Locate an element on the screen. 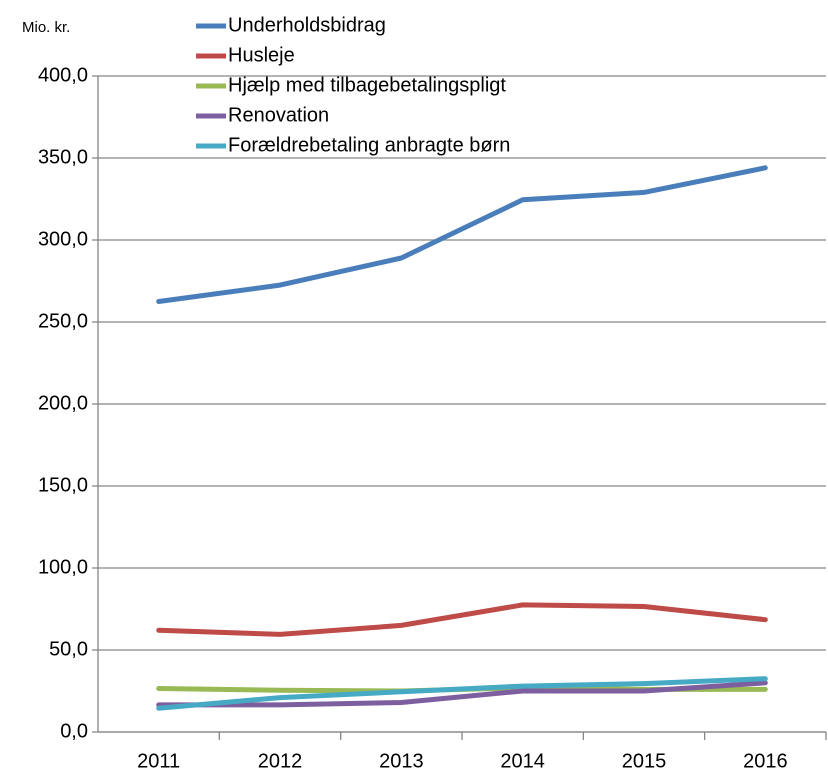  x-tick-label: 2014 is located at coordinates (522, 761).